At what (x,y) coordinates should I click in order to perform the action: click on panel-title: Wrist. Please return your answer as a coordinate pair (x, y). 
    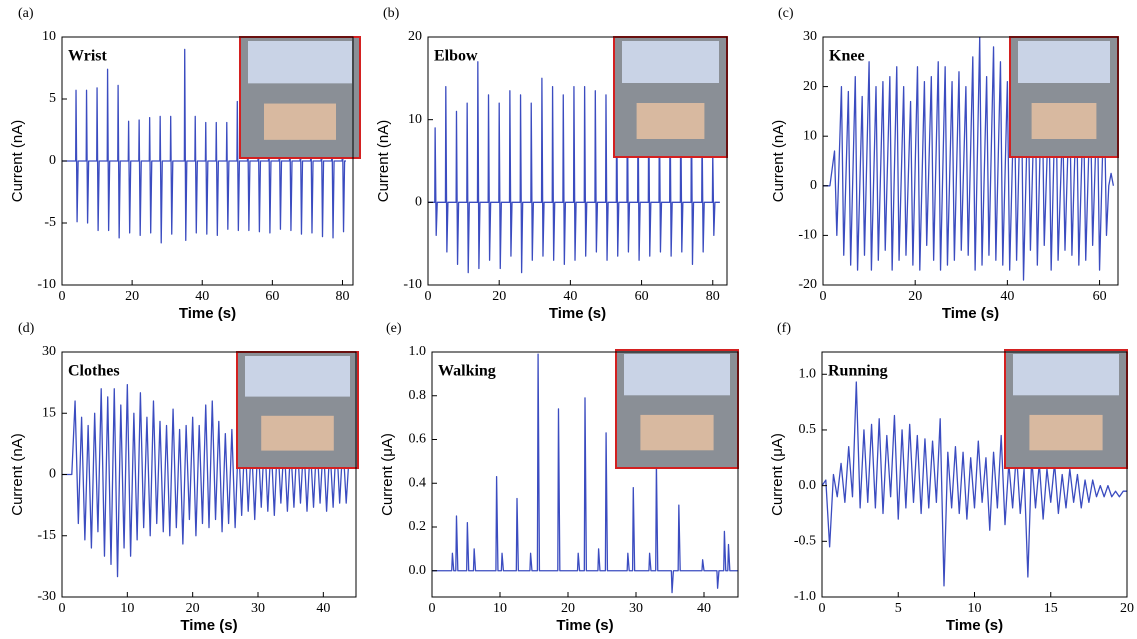
    Looking at the image, I should click on (87, 56).